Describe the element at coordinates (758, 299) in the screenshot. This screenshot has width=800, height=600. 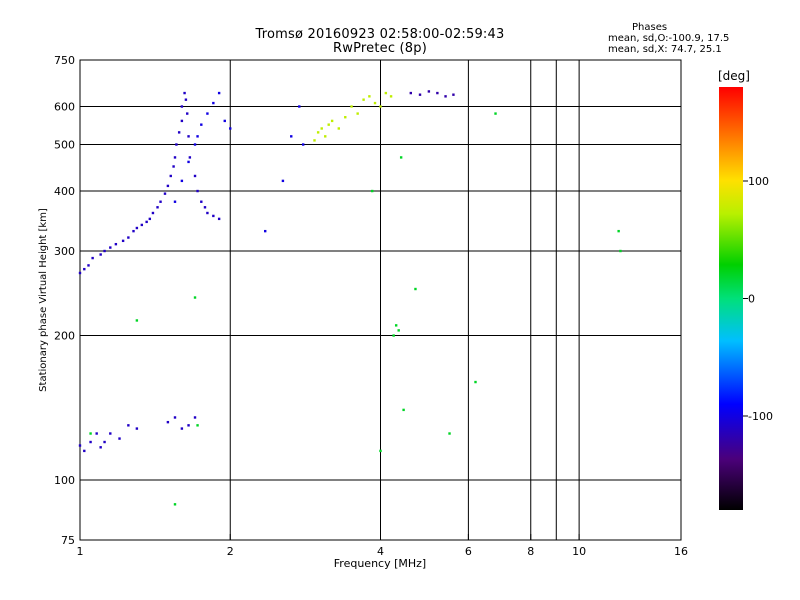
I see `colorbar-ticks: -100 0 100` at that location.